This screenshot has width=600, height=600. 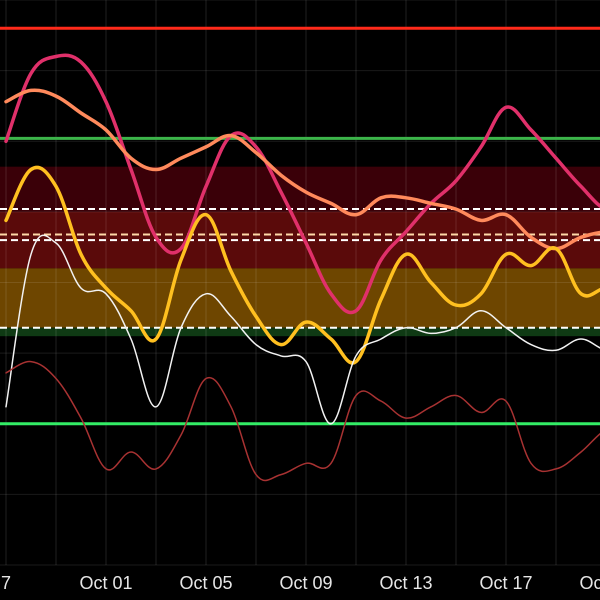 What do you see at coordinates (205, 583) in the screenshot?
I see `x-tick-label: Oct 05` at bounding box center [205, 583].